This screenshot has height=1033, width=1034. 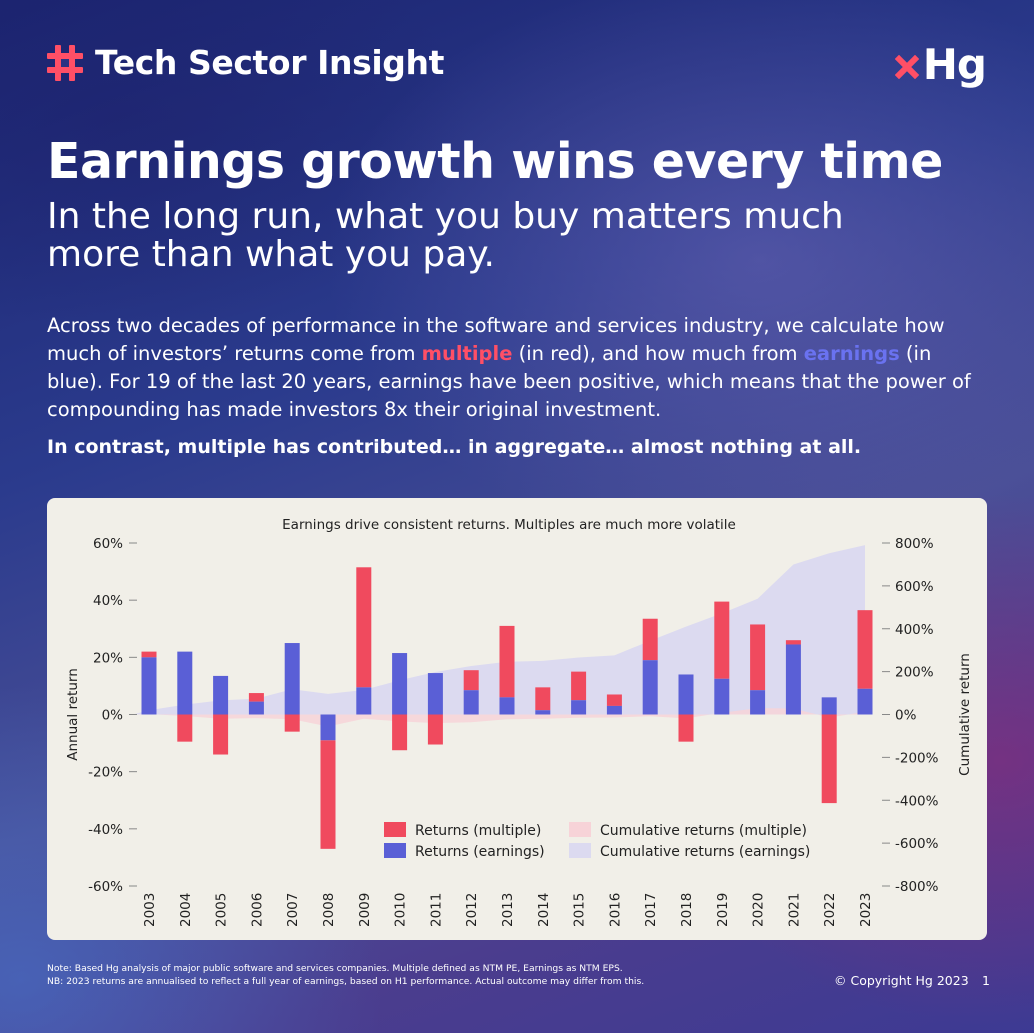 I want to click on bar-earnings-2006, so click(x=256, y=708).